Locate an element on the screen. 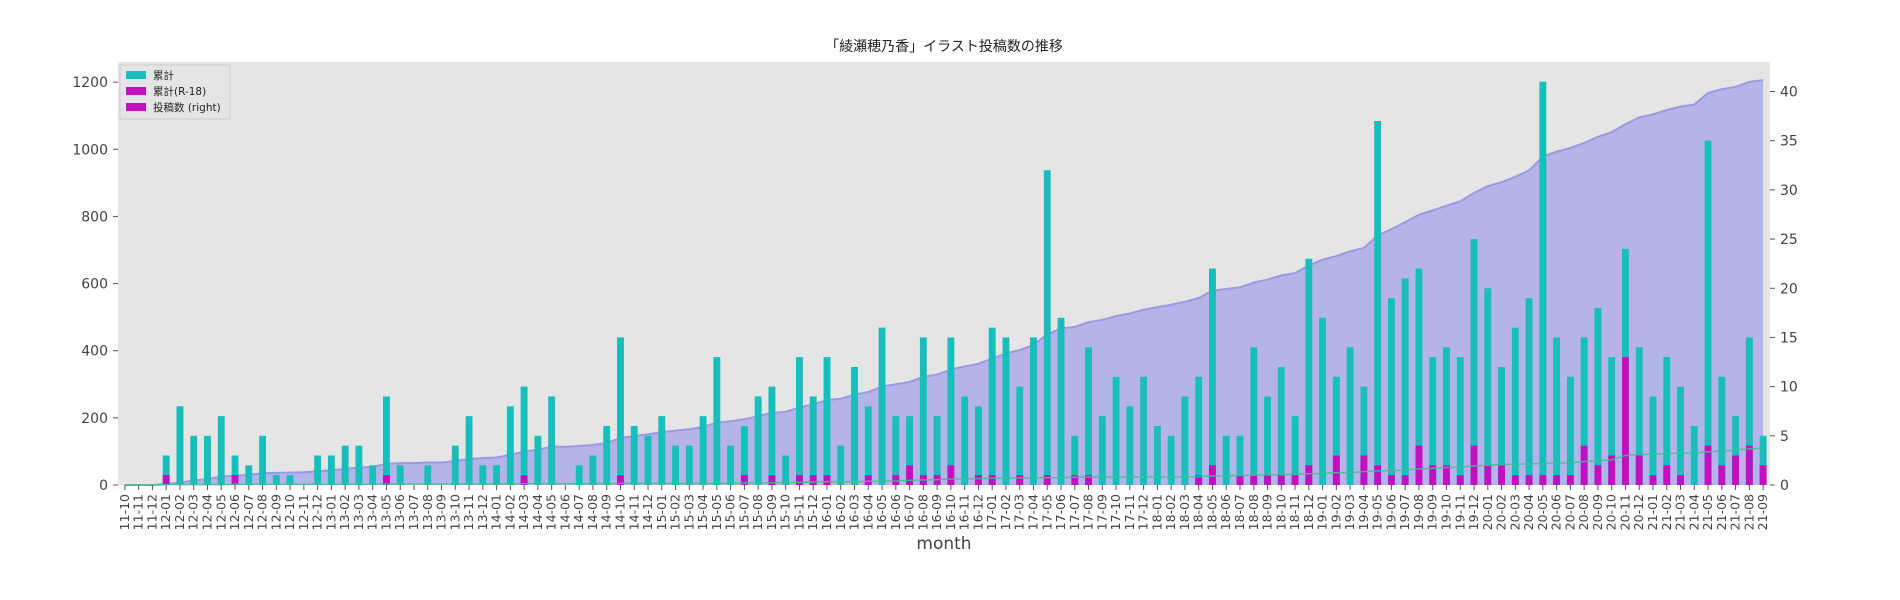  x-tick-label: 14-06 is located at coordinates (564, 512).